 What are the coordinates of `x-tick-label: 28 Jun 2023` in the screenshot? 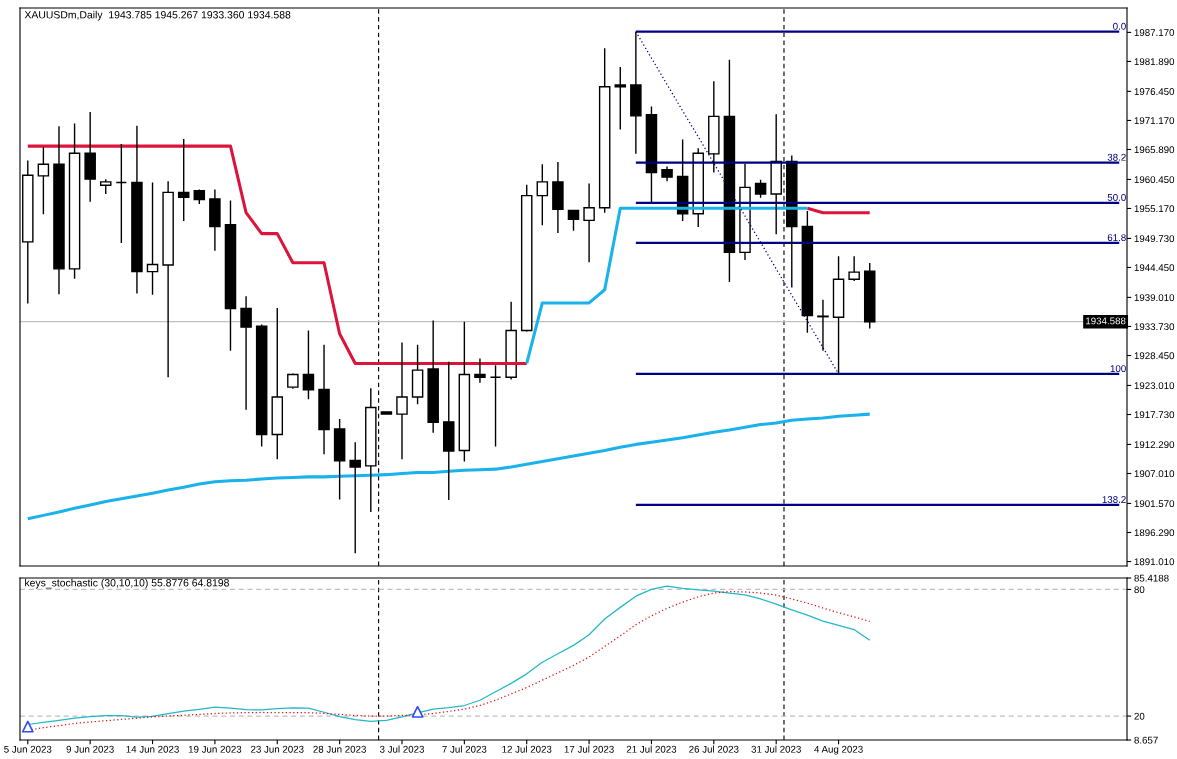 It's located at (339, 749).